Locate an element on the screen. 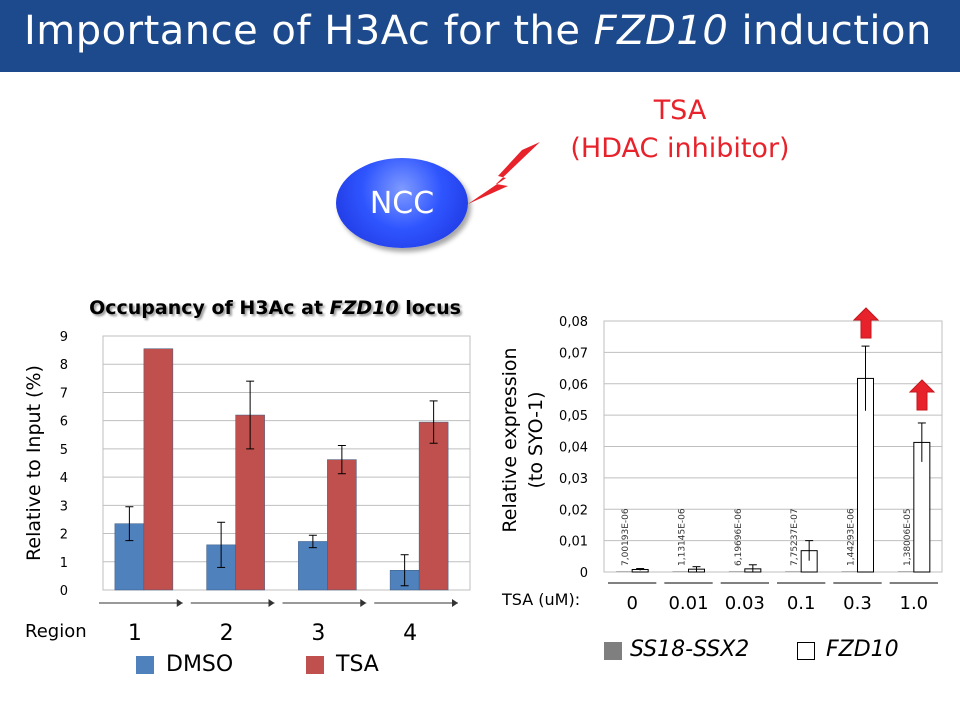  ncc-label: NCC is located at coordinates (402, 203).